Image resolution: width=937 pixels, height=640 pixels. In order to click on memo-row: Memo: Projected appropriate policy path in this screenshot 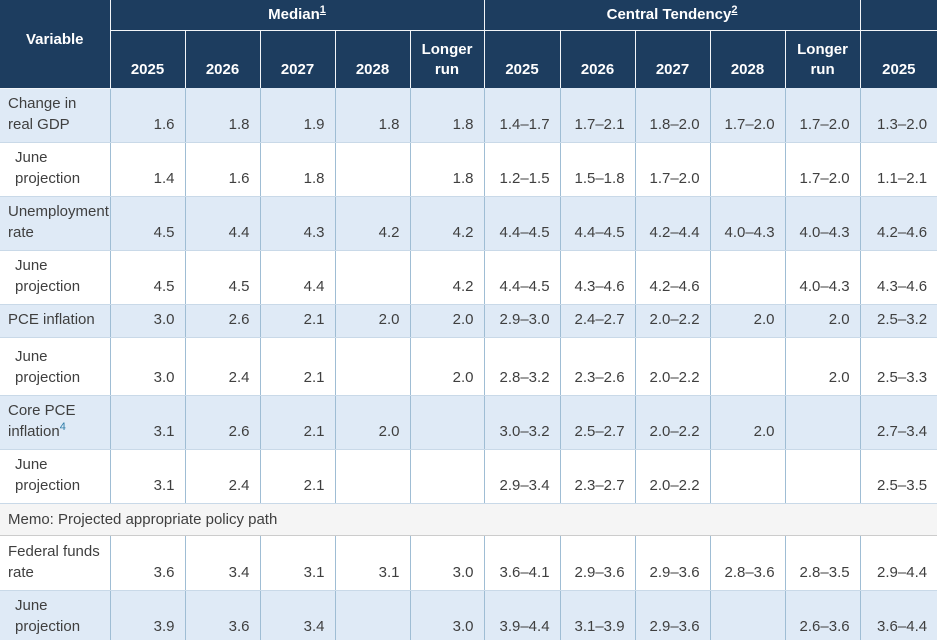, I will do `click(468, 519)`.